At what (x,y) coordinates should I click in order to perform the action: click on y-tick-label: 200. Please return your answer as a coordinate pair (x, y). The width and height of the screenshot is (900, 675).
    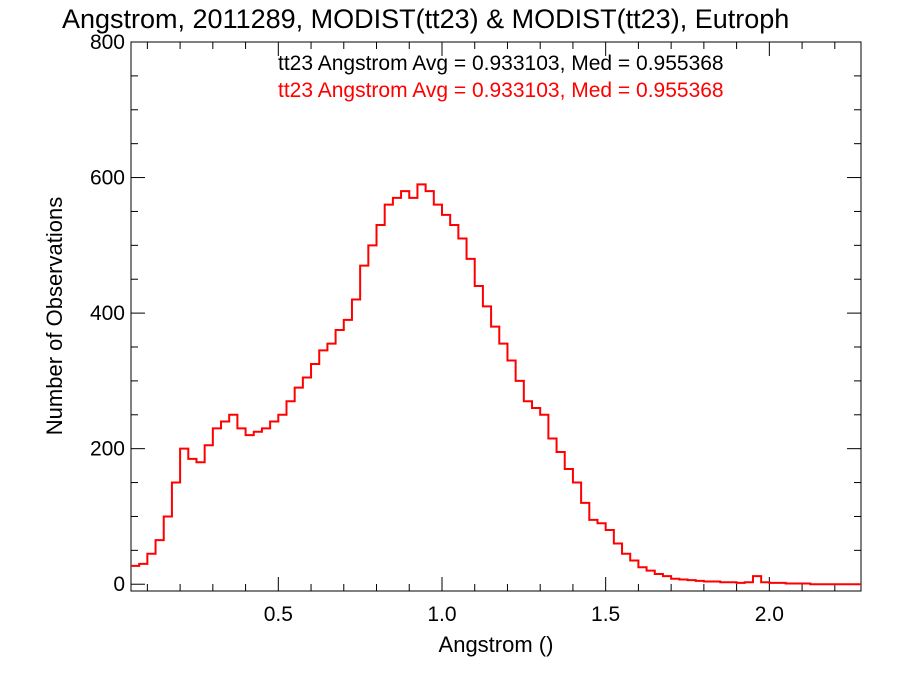
    Looking at the image, I should click on (107, 449).